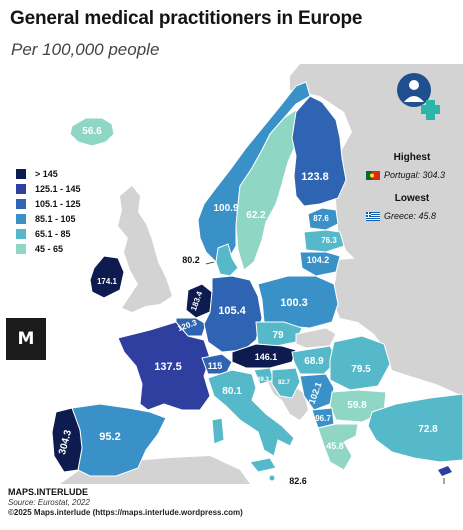 This screenshot has width=463, height=530. I want to click on region-turkey, so click(415, 428).